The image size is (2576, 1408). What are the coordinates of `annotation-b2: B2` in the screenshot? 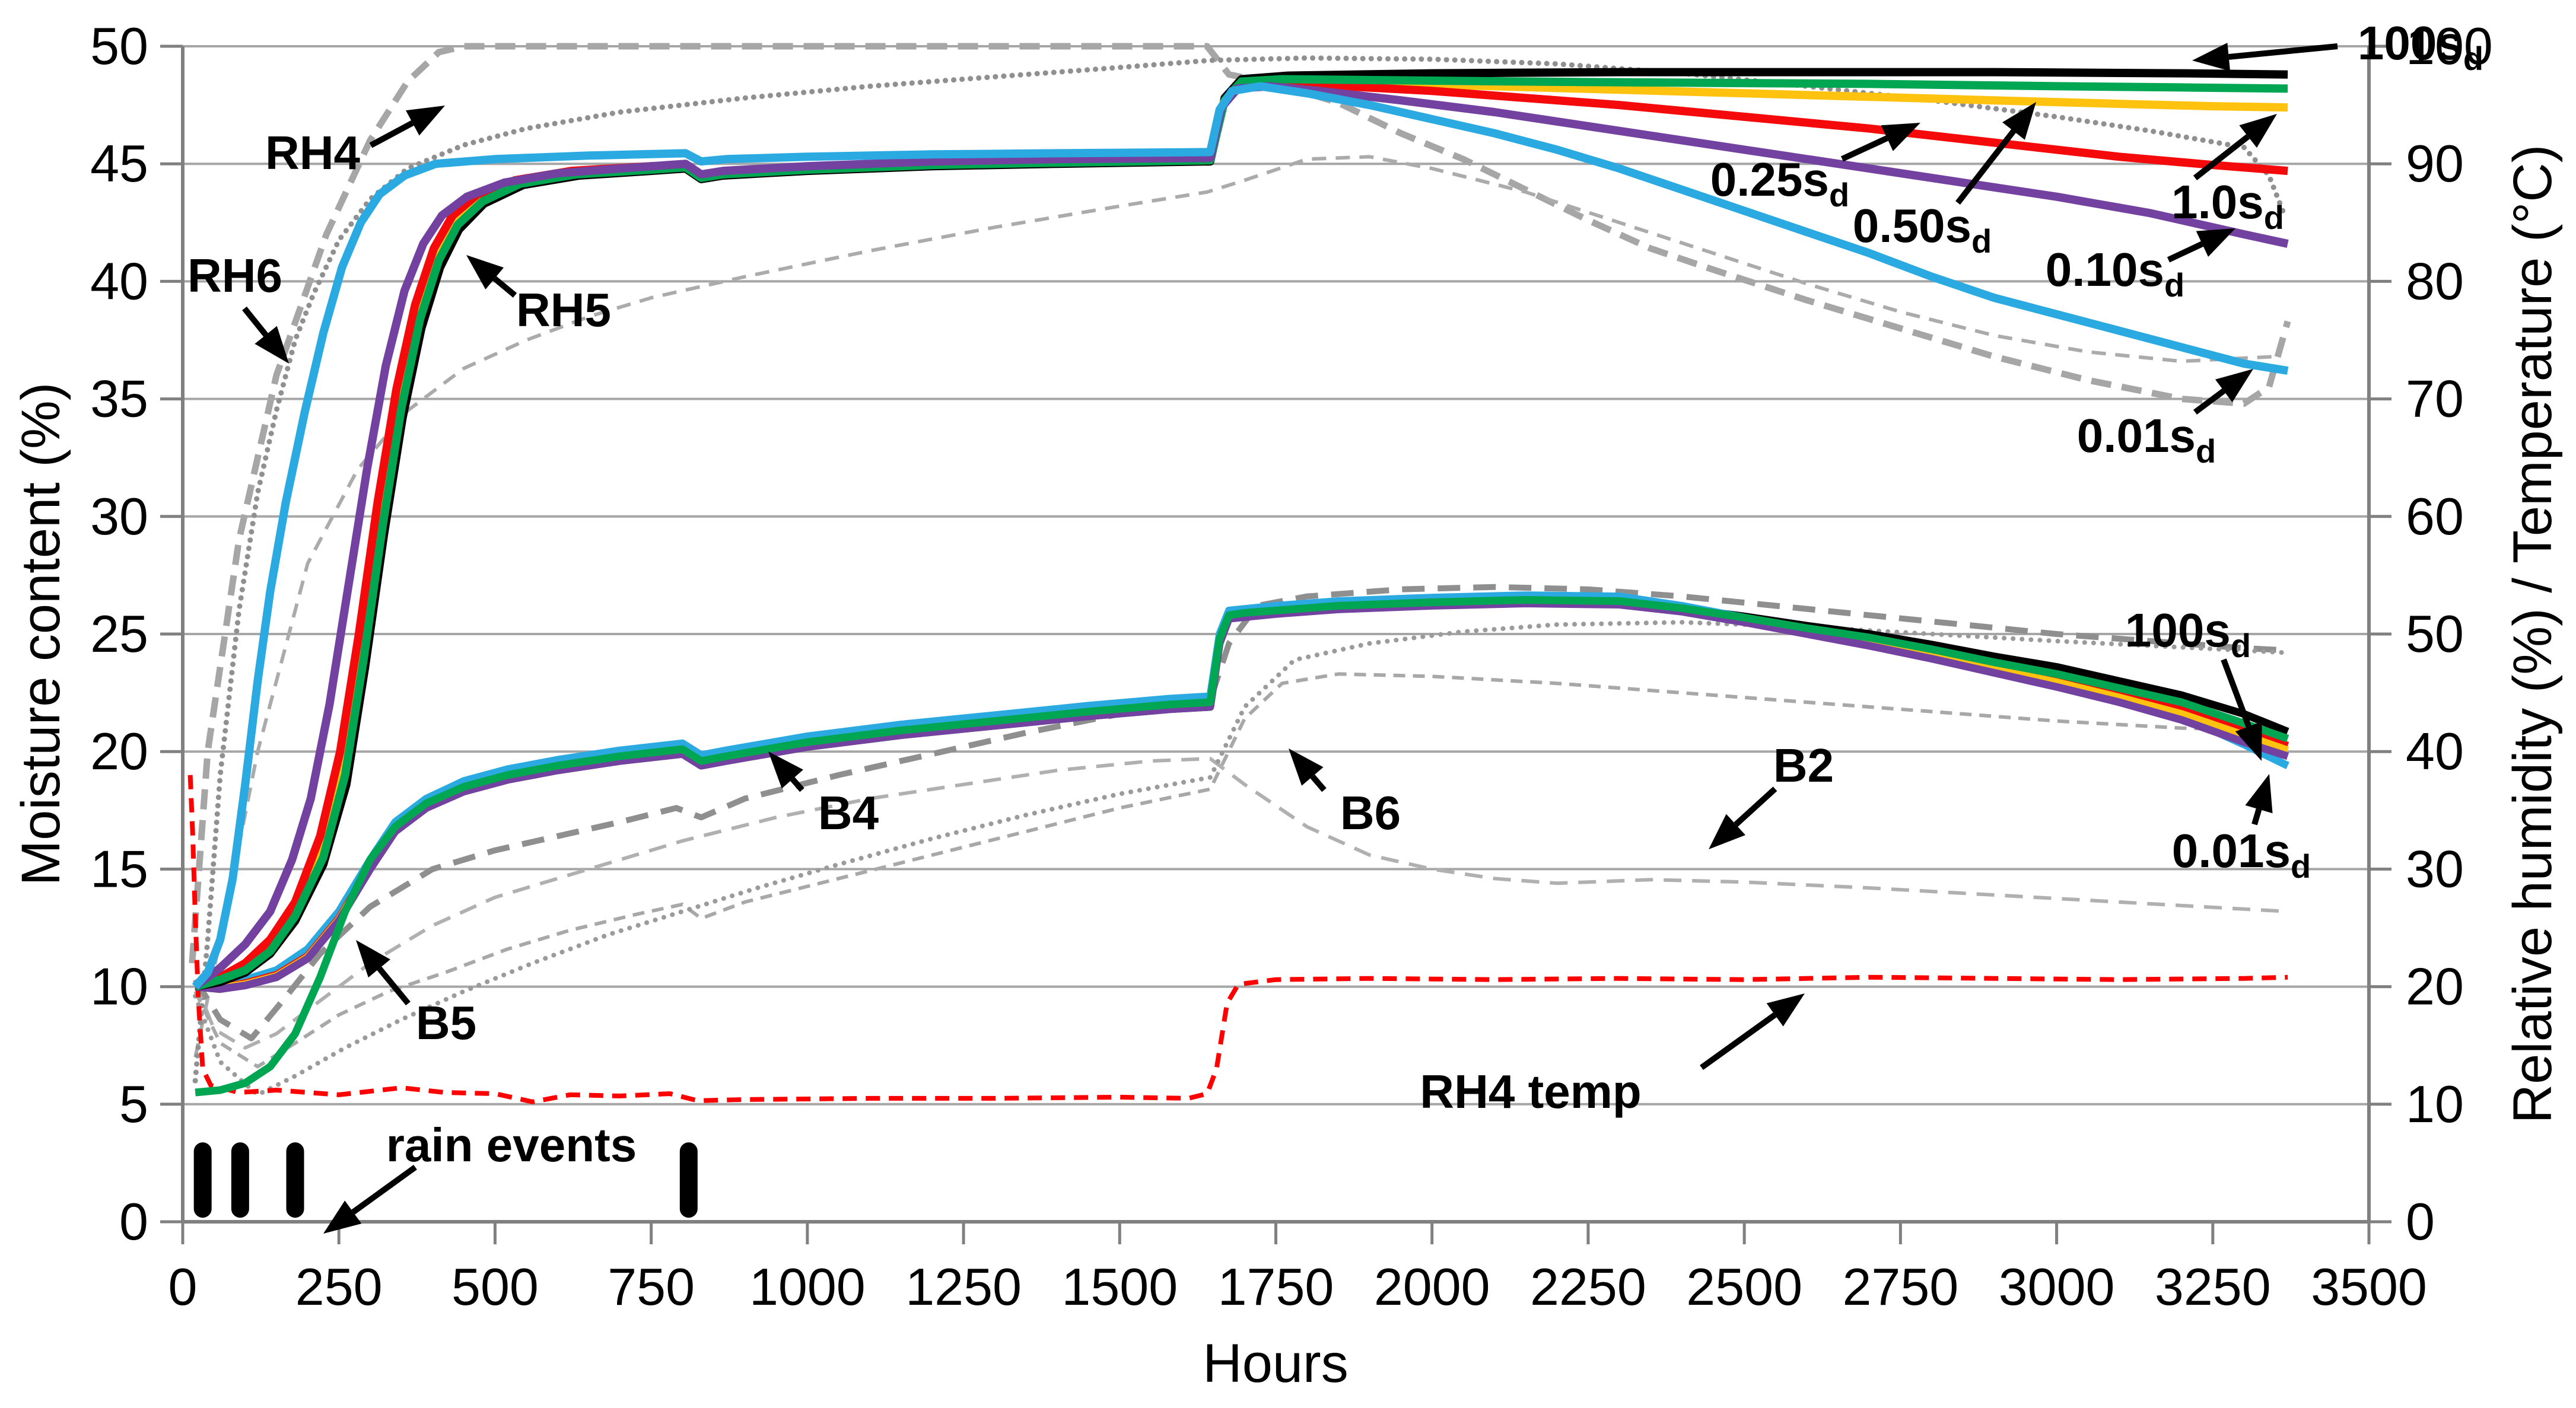 It's located at (1771, 794).